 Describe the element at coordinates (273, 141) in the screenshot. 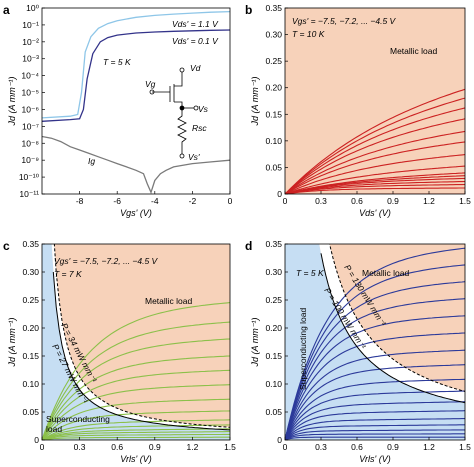

I see `panel-b-ytick-label: 0.10` at that location.